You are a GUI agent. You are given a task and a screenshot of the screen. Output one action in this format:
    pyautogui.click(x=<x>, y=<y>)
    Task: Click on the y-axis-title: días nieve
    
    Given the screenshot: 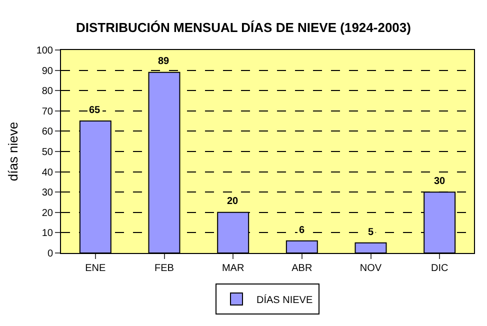 What is the action you would take?
    pyautogui.click(x=12, y=152)
    